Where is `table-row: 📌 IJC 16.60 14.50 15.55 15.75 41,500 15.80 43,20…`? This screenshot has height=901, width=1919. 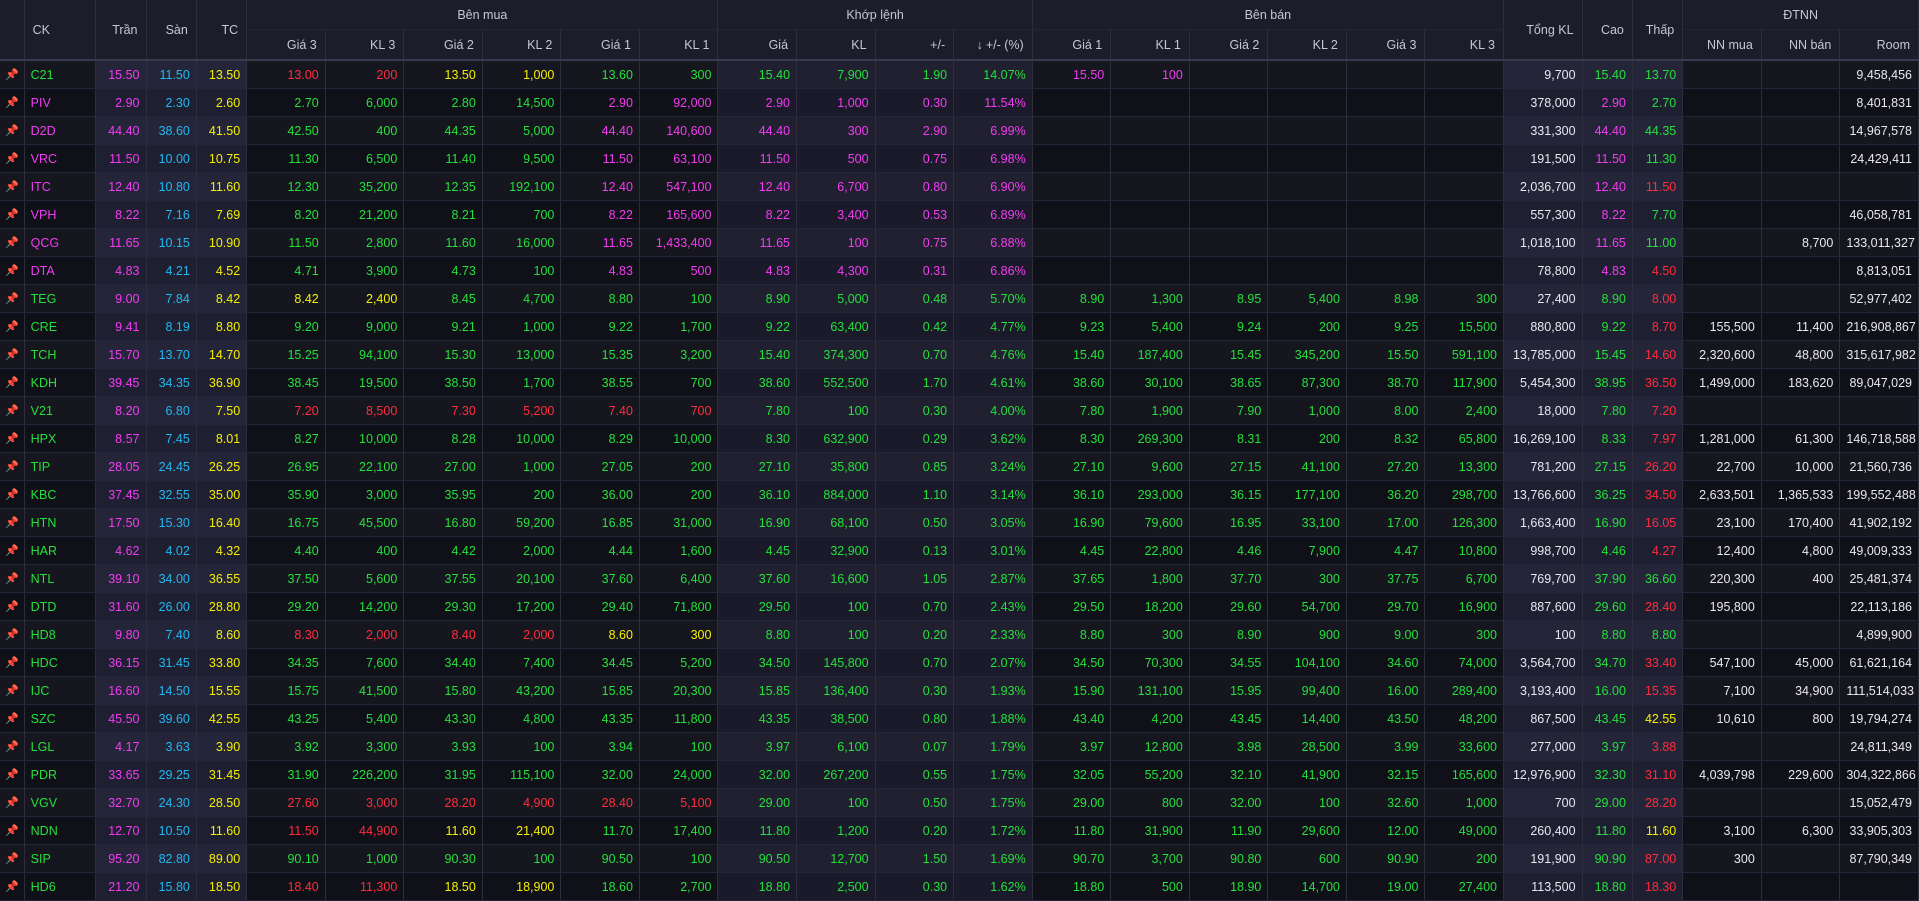 table-row: 📌 IJC 16.60 14.50 15.55 15.75 41,500 15.80 43,20… is located at coordinates (959, 690).